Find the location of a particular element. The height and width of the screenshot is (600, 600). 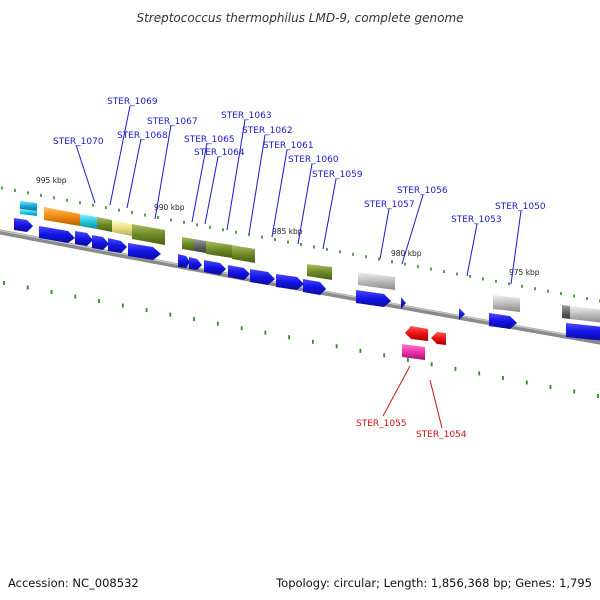

reverse-gene-bar is located at coordinates (413, 352).